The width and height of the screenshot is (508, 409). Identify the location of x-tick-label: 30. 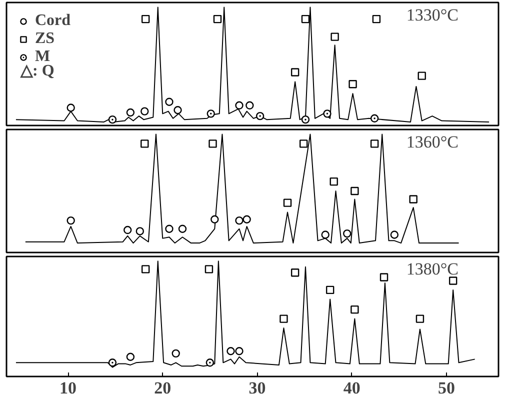
(257, 388).